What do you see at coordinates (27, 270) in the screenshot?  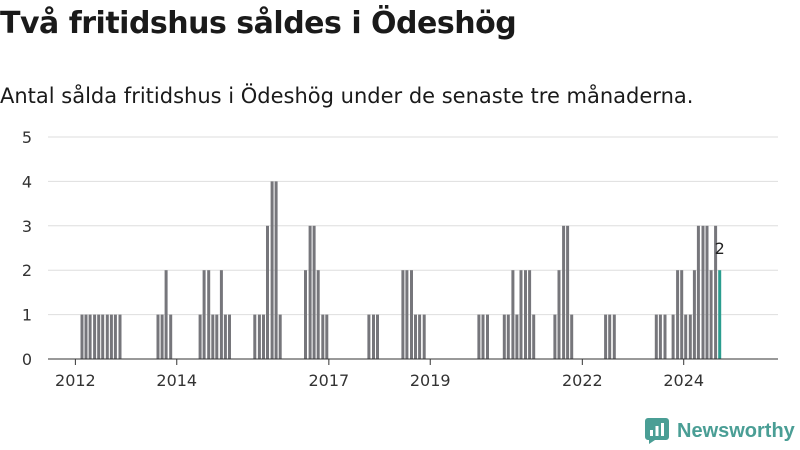 I see `y-tick-label: 2` at bounding box center [27, 270].